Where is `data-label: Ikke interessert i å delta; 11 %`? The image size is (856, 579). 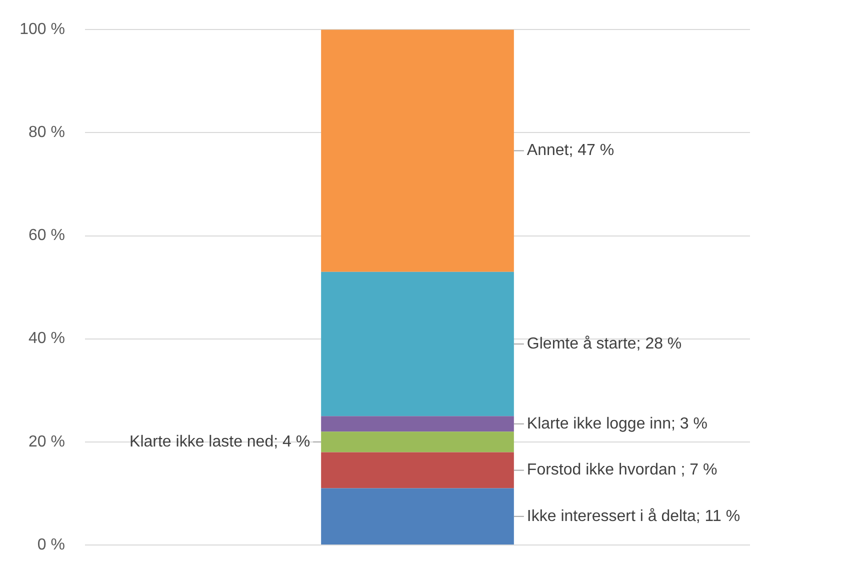
data-label: Ikke interessert i å delta; 11 % is located at coordinates (633, 516).